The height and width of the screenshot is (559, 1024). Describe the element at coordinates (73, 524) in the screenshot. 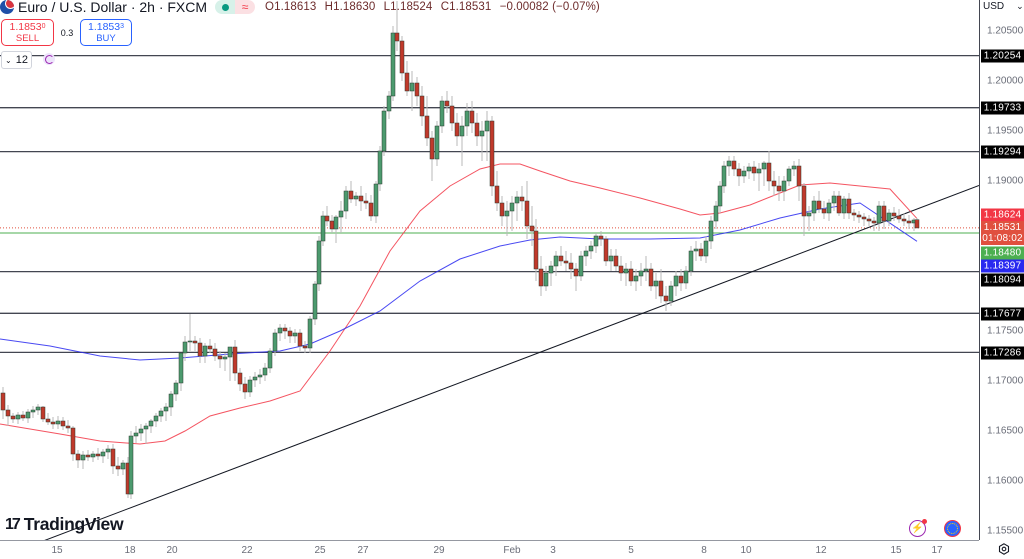

I see `logo-text: TradingView` at that location.